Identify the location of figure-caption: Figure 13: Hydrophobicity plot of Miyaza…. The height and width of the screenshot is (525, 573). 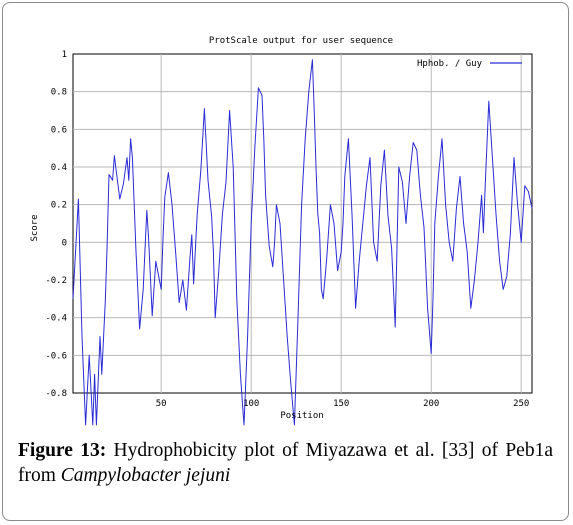
(285, 463).